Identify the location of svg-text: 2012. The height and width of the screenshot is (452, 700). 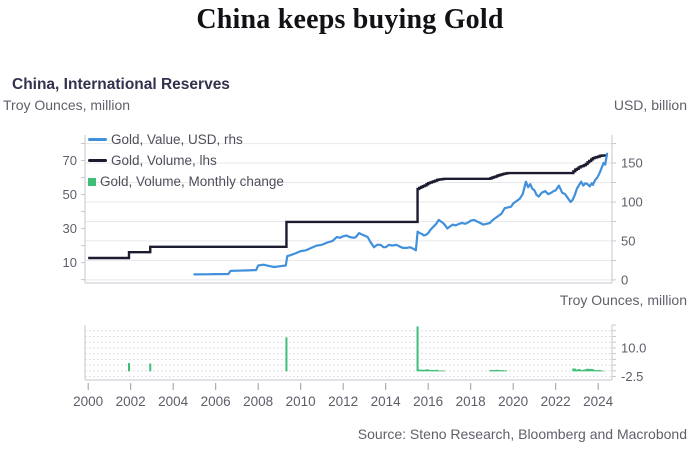
(343, 401).